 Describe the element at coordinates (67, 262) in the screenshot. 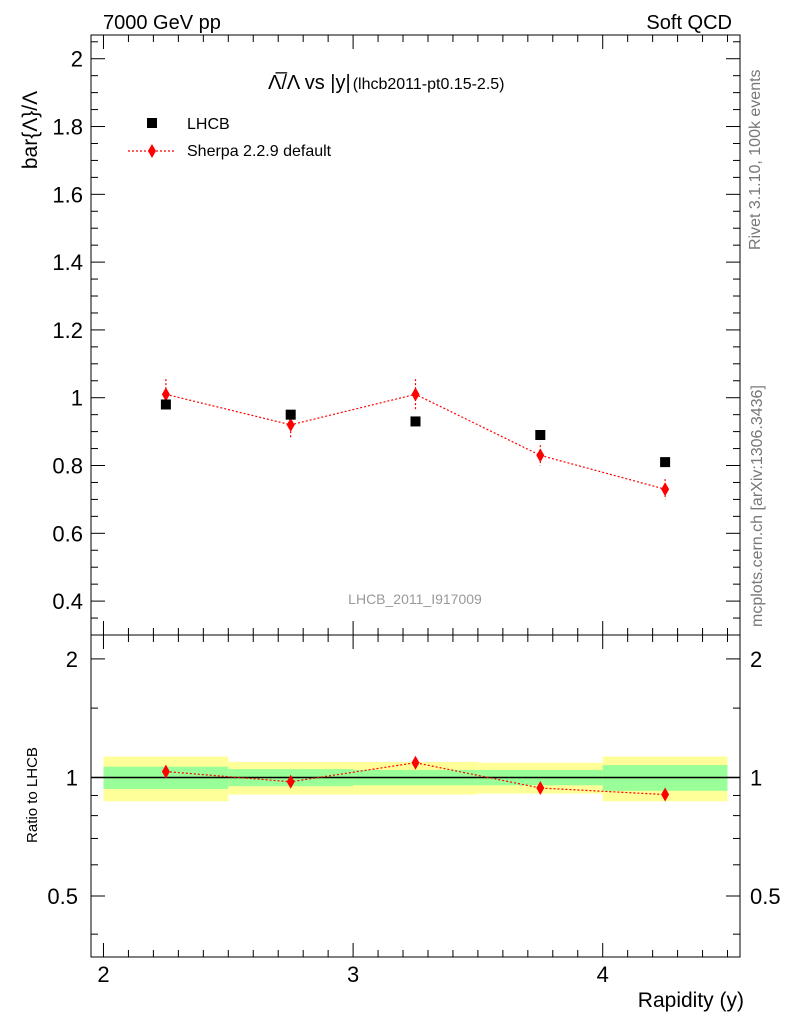

I see `y-tick-label: 1.4` at that location.